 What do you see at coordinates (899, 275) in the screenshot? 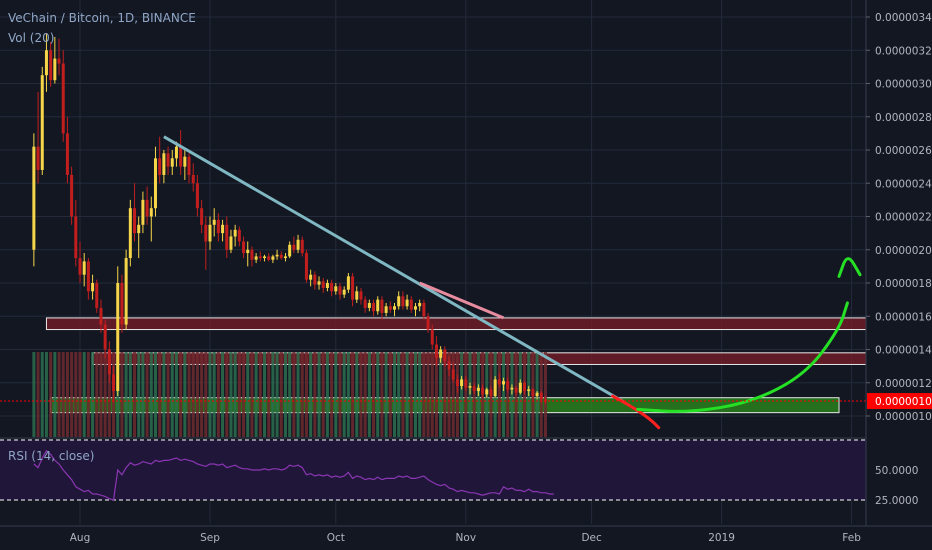
I see `price-axis-bg` at bounding box center [899, 275].